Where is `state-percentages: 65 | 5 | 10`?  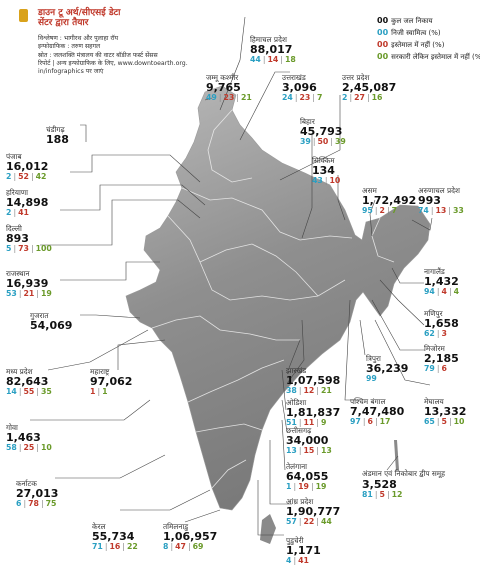 state-percentages: 65 | 5 | 10 is located at coordinates (444, 422).